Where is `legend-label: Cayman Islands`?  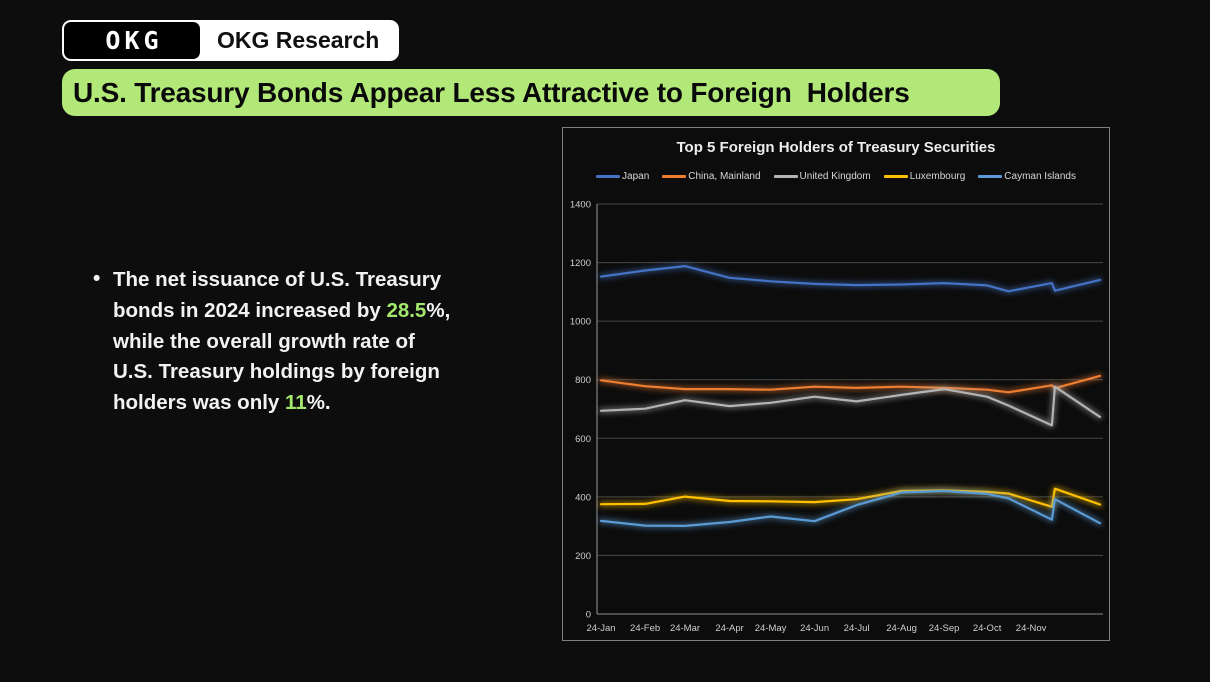 legend-label: Cayman Islands is located at coordinates (1040, 176).